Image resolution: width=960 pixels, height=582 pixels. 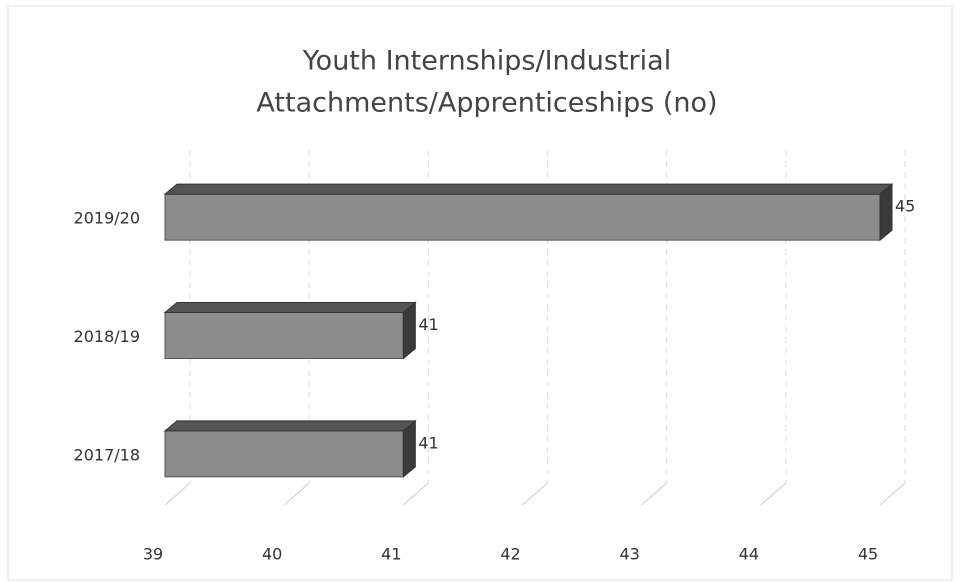 I want to click on chart-title: Attachments/Apprenticeships (no), so click(x=486, y=103).